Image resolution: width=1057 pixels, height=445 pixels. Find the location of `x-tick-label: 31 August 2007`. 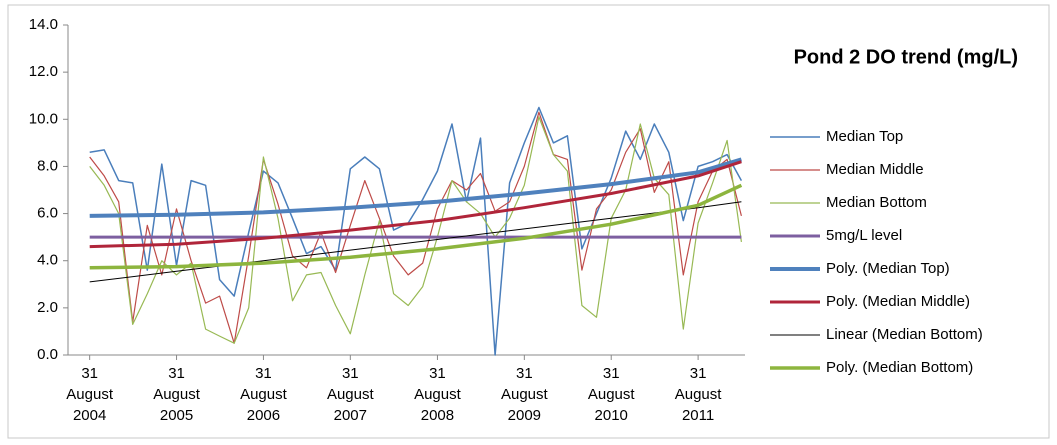

x-tick-label: 31 August 2007 is located at coordinates (350, 394).